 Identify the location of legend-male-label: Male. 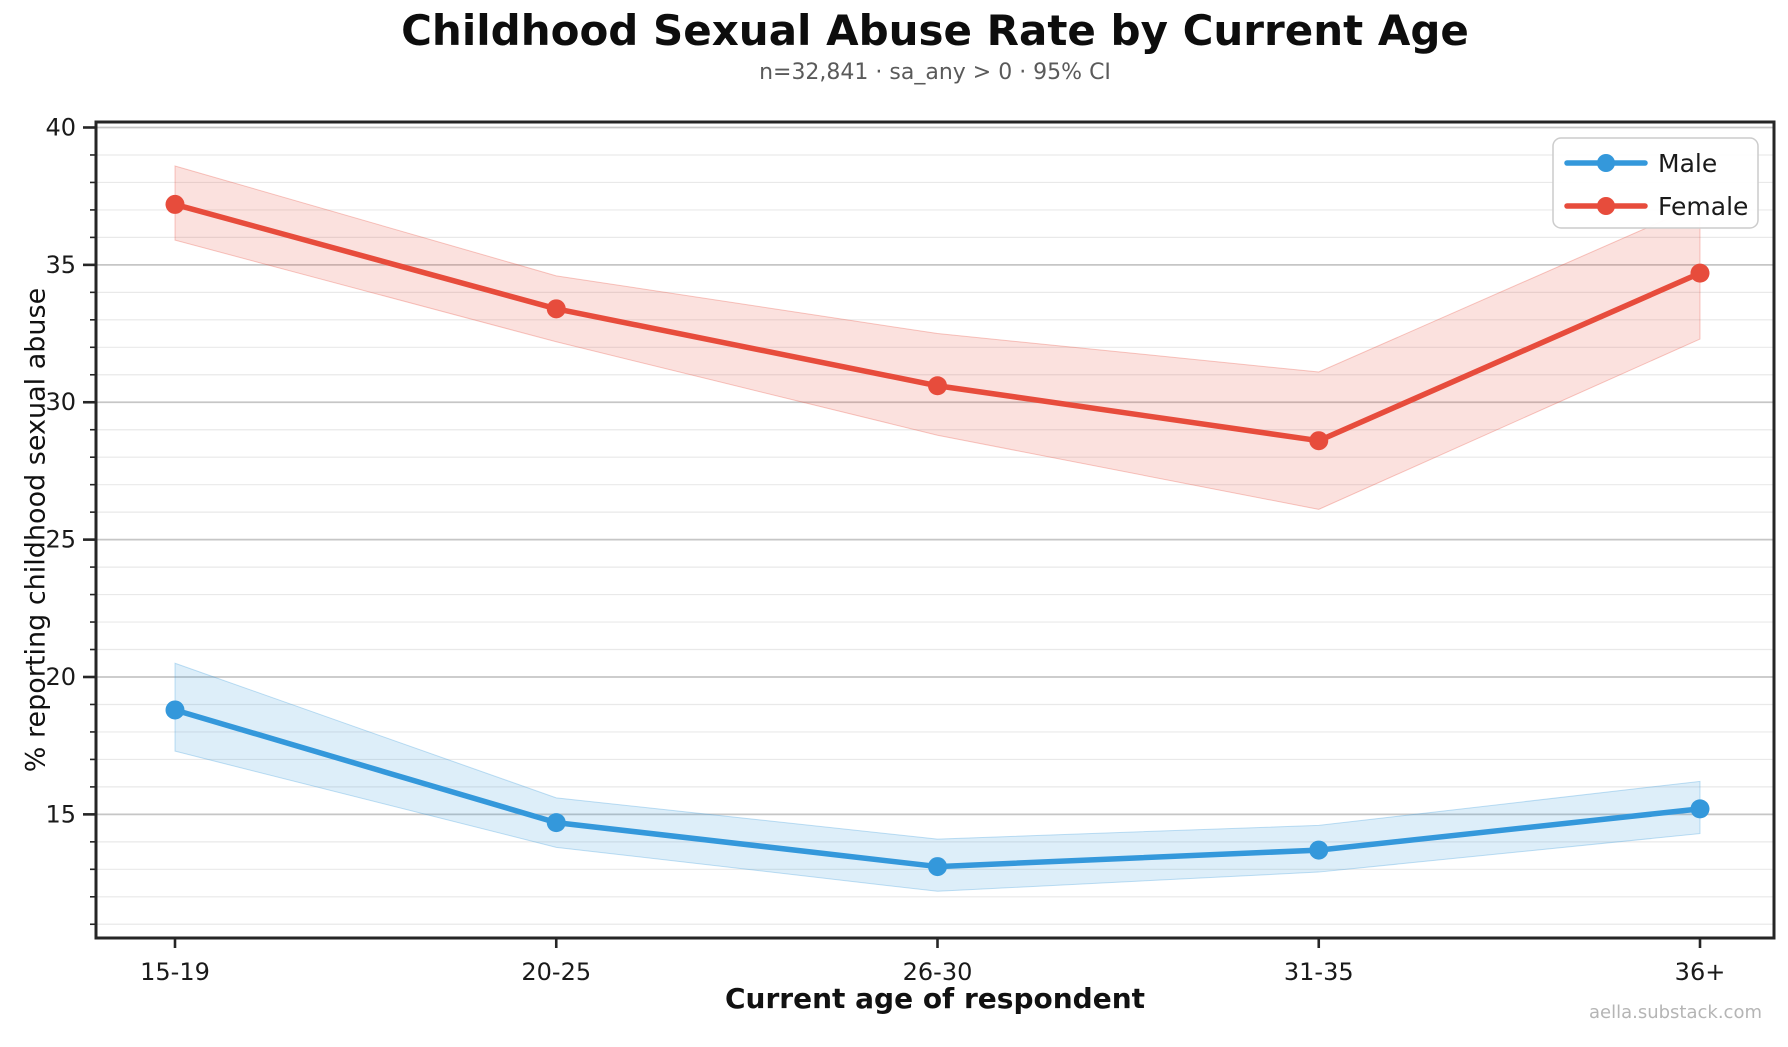
(1687, 163).